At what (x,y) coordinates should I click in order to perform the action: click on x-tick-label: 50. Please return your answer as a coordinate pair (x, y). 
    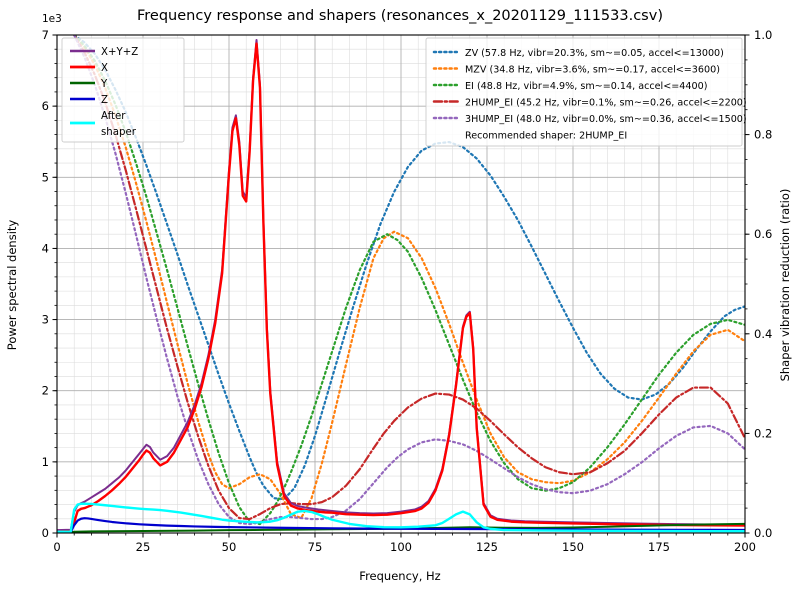
    Looking at the image, I should click on (229, 547).